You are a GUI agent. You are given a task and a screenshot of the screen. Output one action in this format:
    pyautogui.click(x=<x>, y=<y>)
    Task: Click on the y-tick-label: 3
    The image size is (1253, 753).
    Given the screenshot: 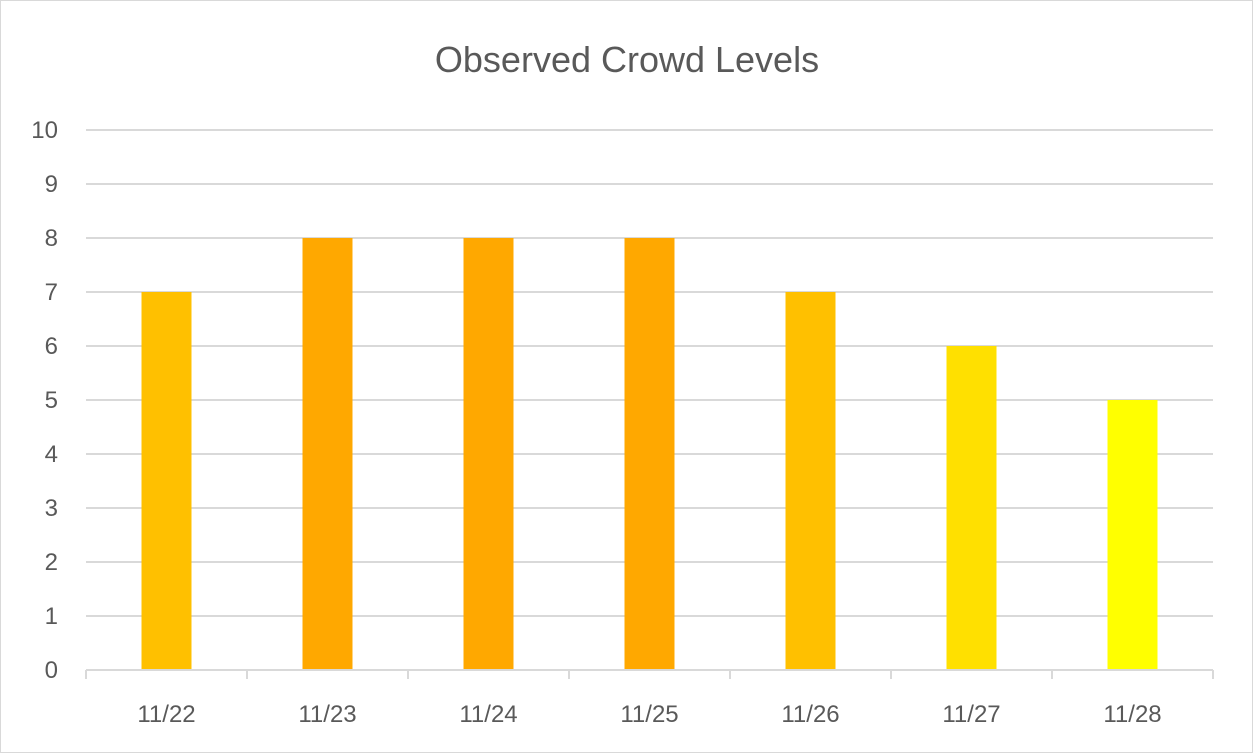 What is the action you would take?
    pyautogui.click(x=51, y=508)
    